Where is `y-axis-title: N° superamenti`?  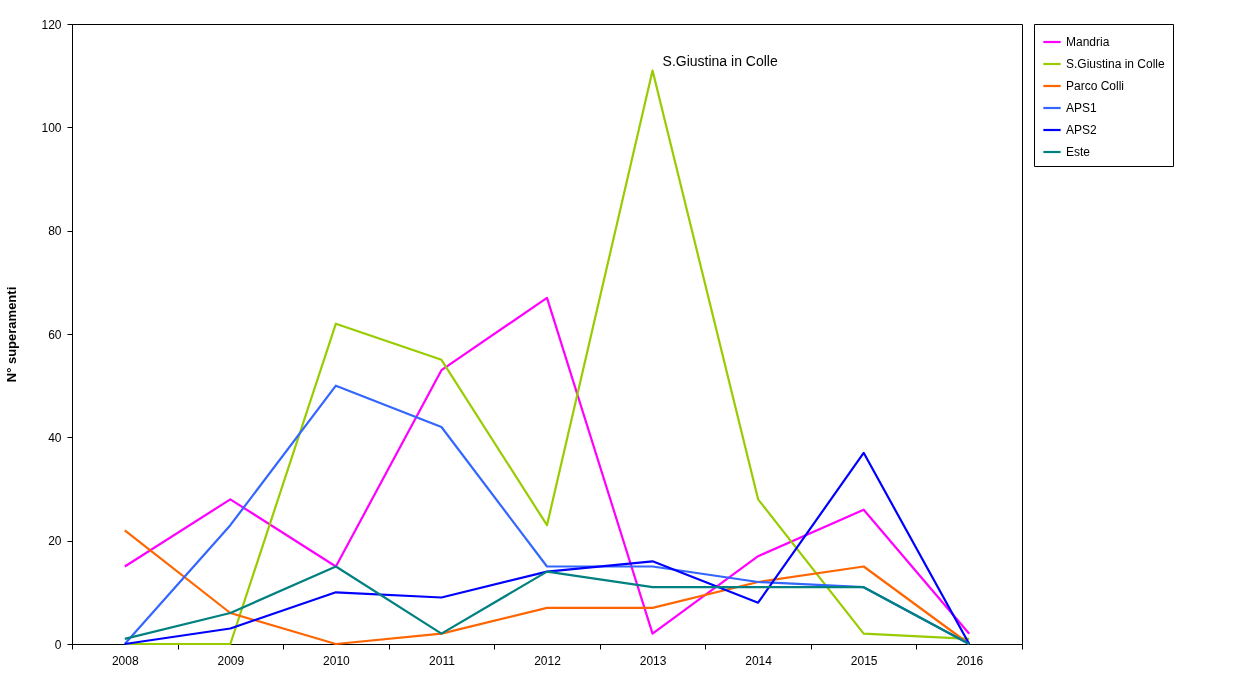
y-axis-title: N° superamenti is located at coordinates (12, 334).